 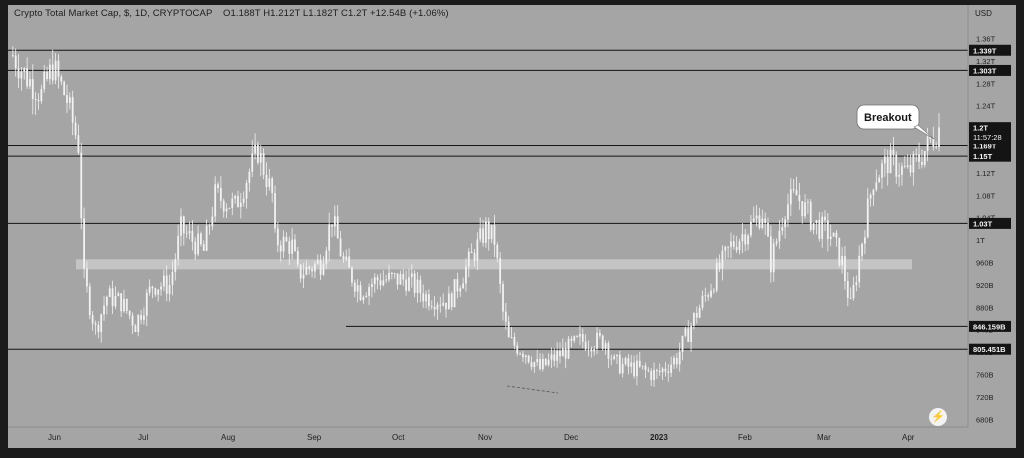 I want to click on x-tick-label: Dec, so click(x=571, y=437).